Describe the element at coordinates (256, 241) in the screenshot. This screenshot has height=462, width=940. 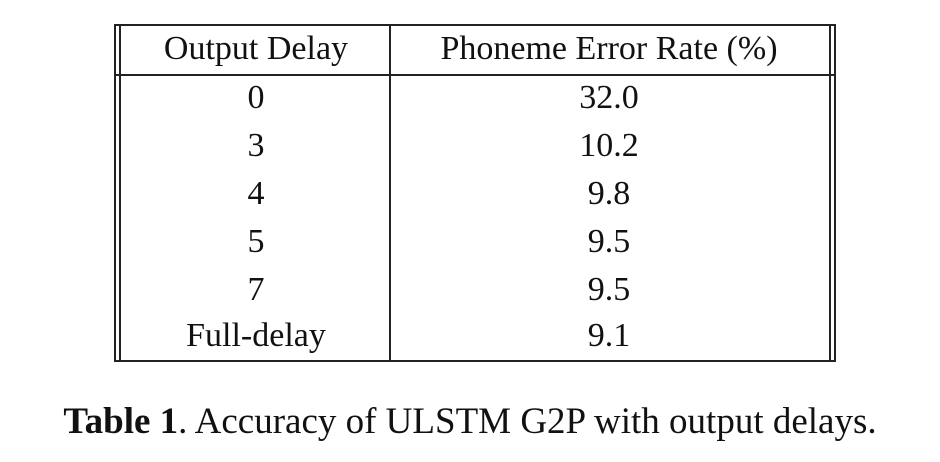
I see `table-cell-delay: 5` at that location.